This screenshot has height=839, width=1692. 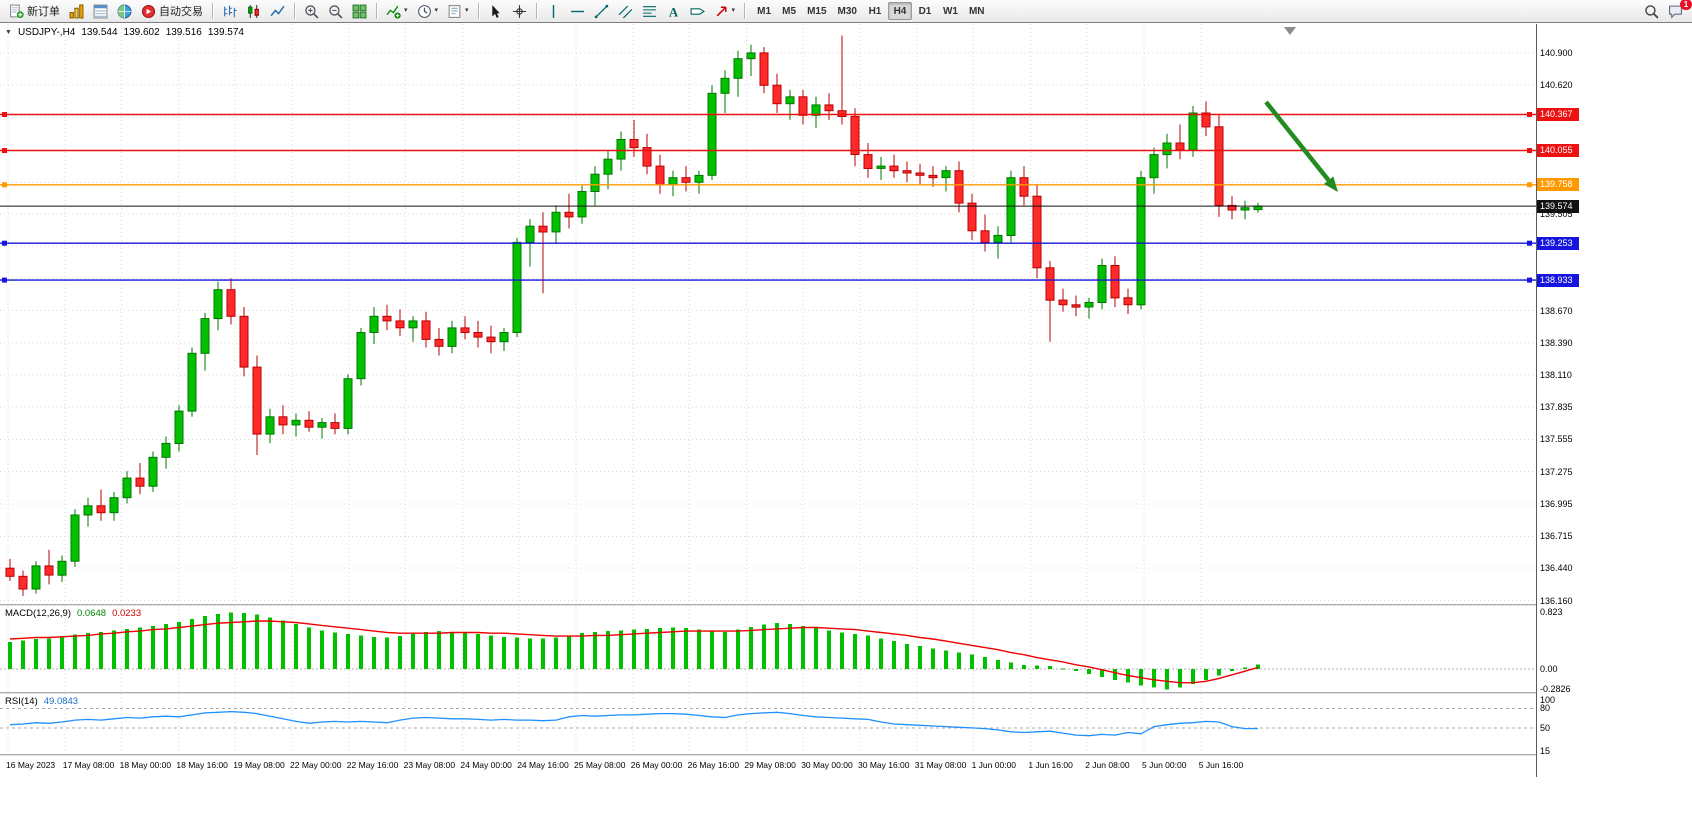 What do you see at coordinates (817, 11) in the screenshot?
I see `timeframe-m15-button: M15` at bounding box center [817, 11].